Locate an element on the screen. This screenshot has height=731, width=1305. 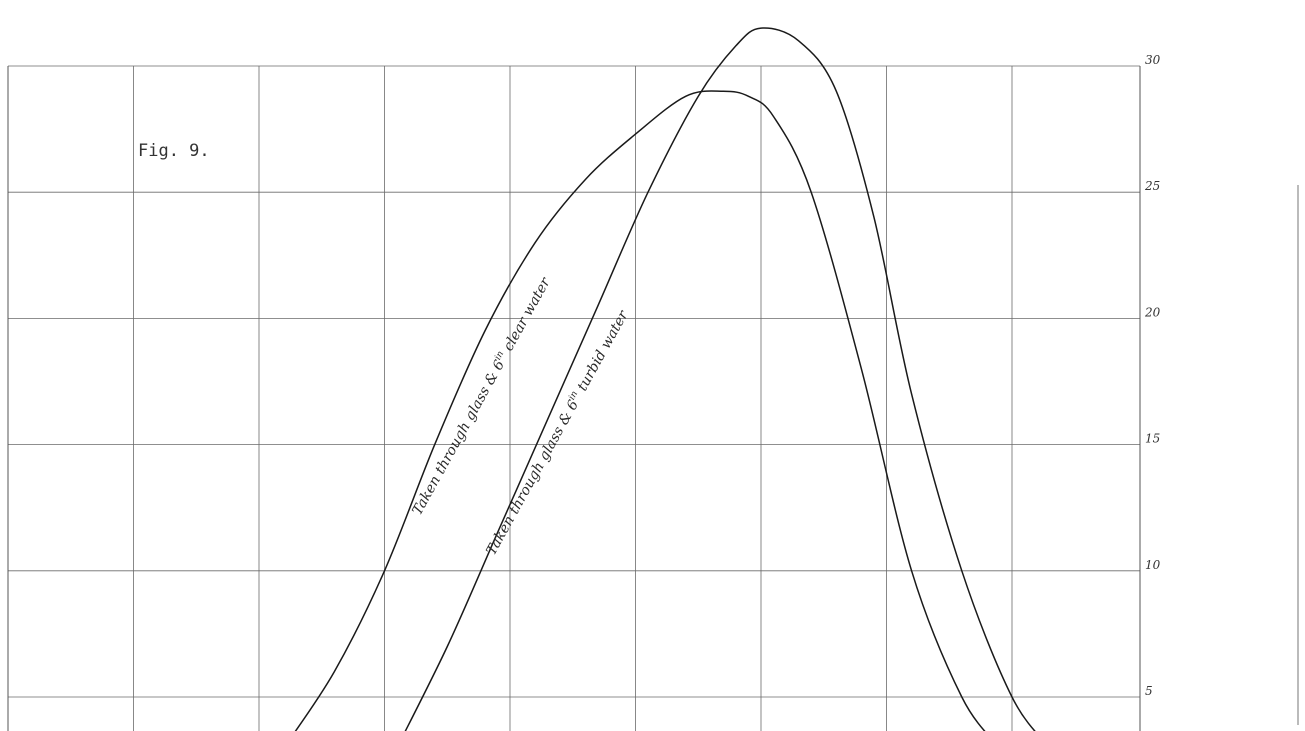
y-tick-label-30: 30 is located at coordinates (1153, 60).